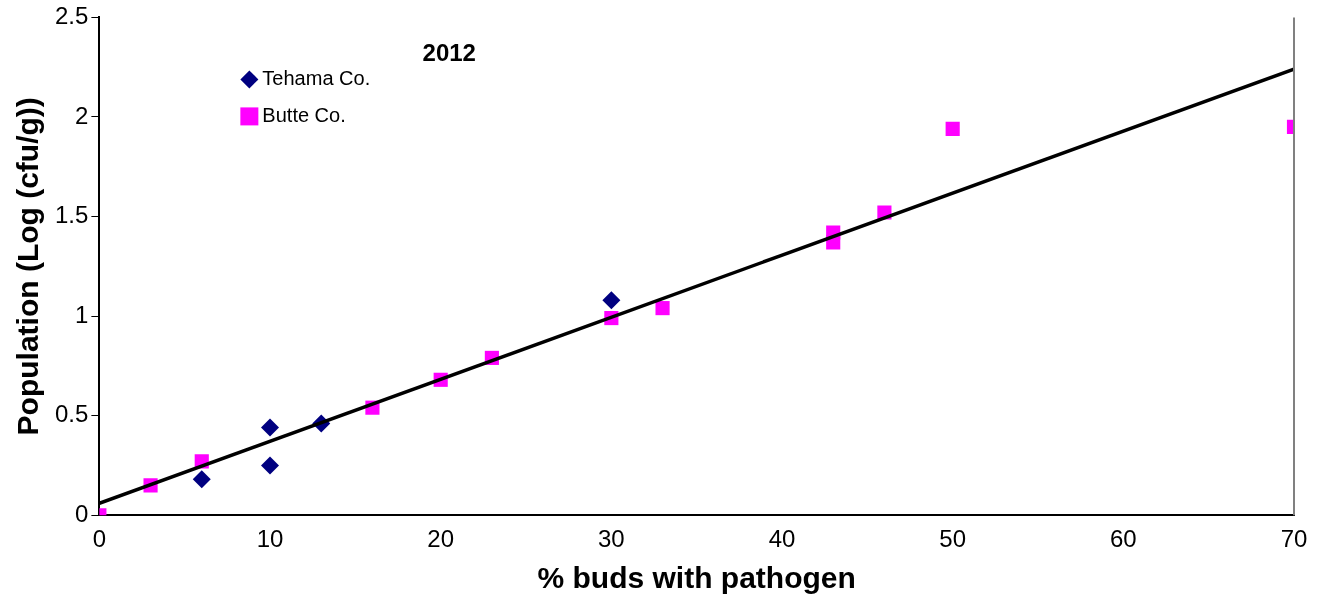 The height and width of the screenshot is (606, 1318). Describe the element at coordinates (782, 539) in the screenshot. I see `x-tick-label: 40` at that location.